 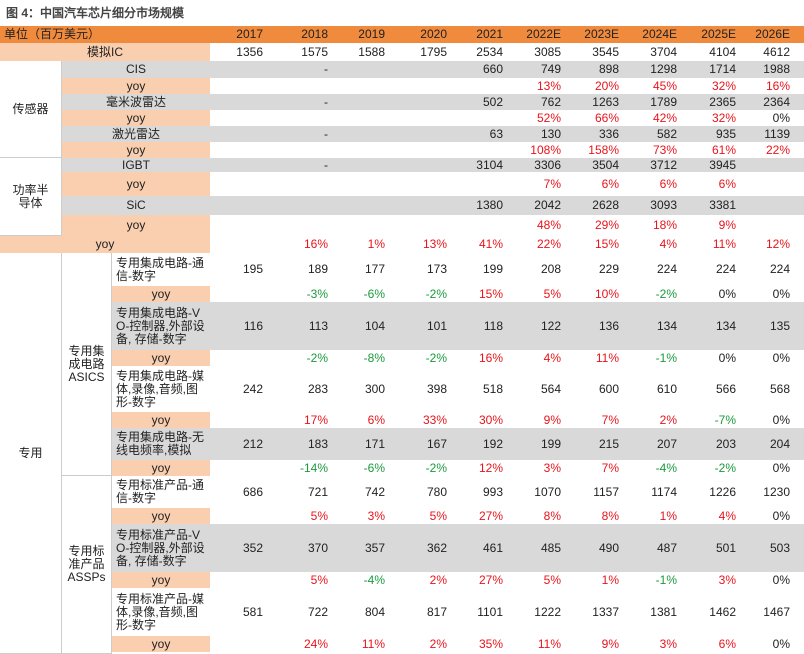 I want to click on cell-value: 370, so click(x=317, y=547).